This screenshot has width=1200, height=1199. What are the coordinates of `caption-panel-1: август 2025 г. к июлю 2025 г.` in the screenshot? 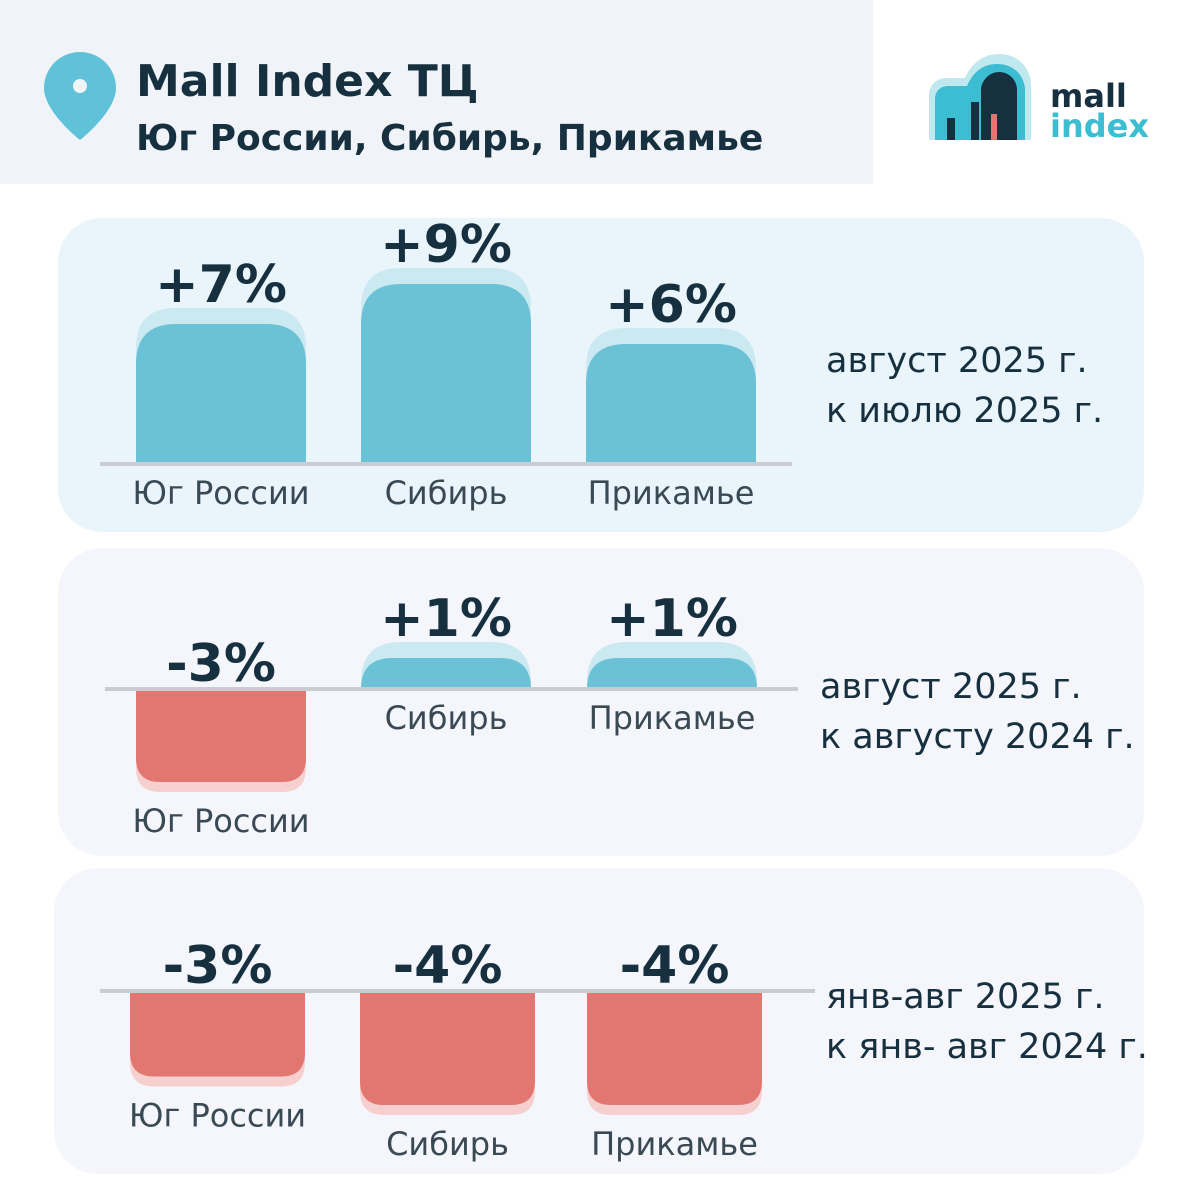 It's located at (964, 386).